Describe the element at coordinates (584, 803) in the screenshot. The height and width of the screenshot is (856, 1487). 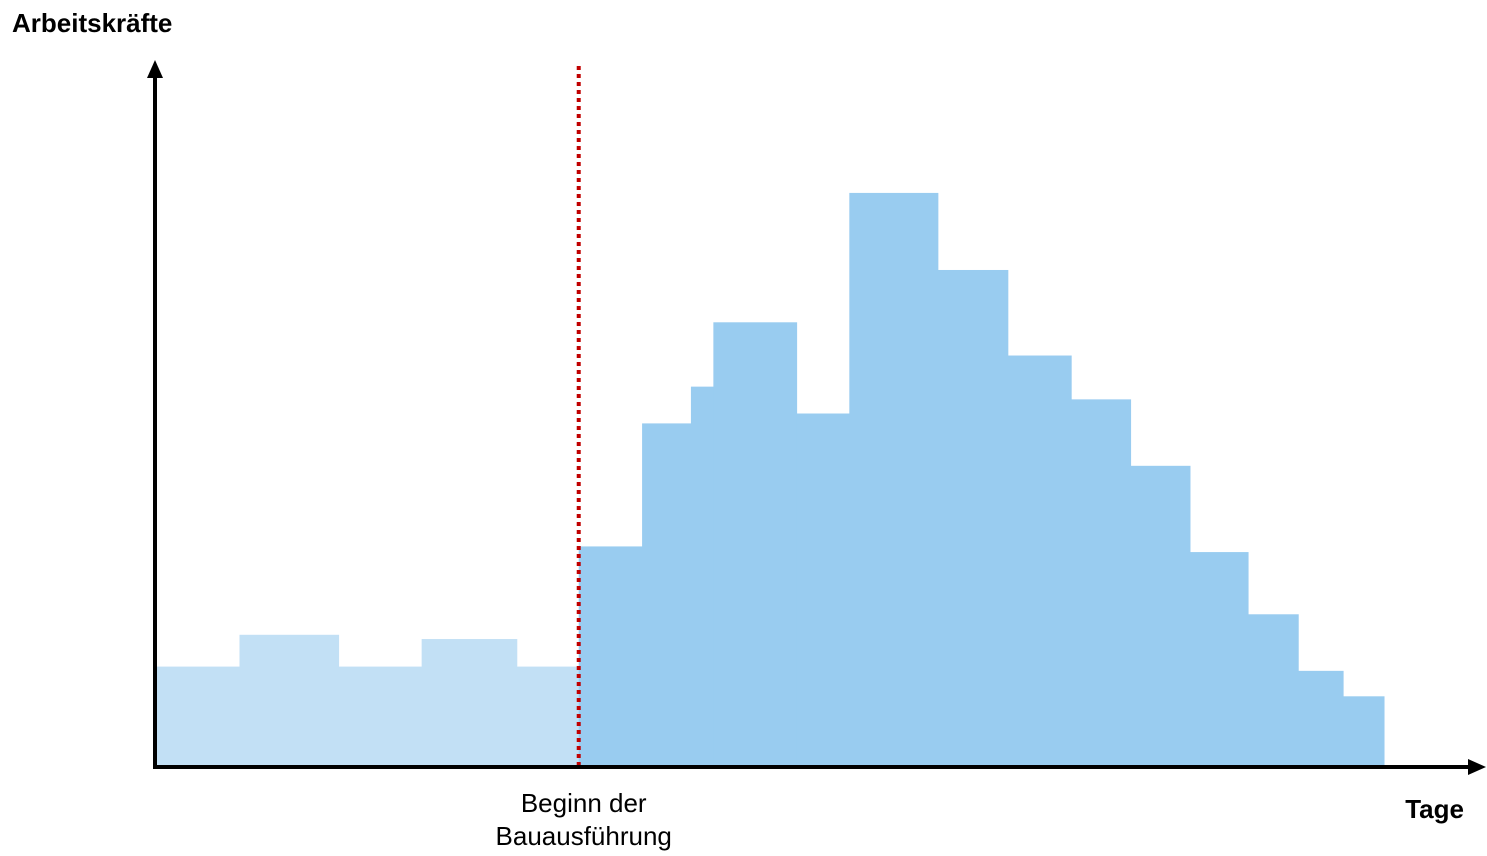
I see `marker-label-line-1: Beginn der` at that location.